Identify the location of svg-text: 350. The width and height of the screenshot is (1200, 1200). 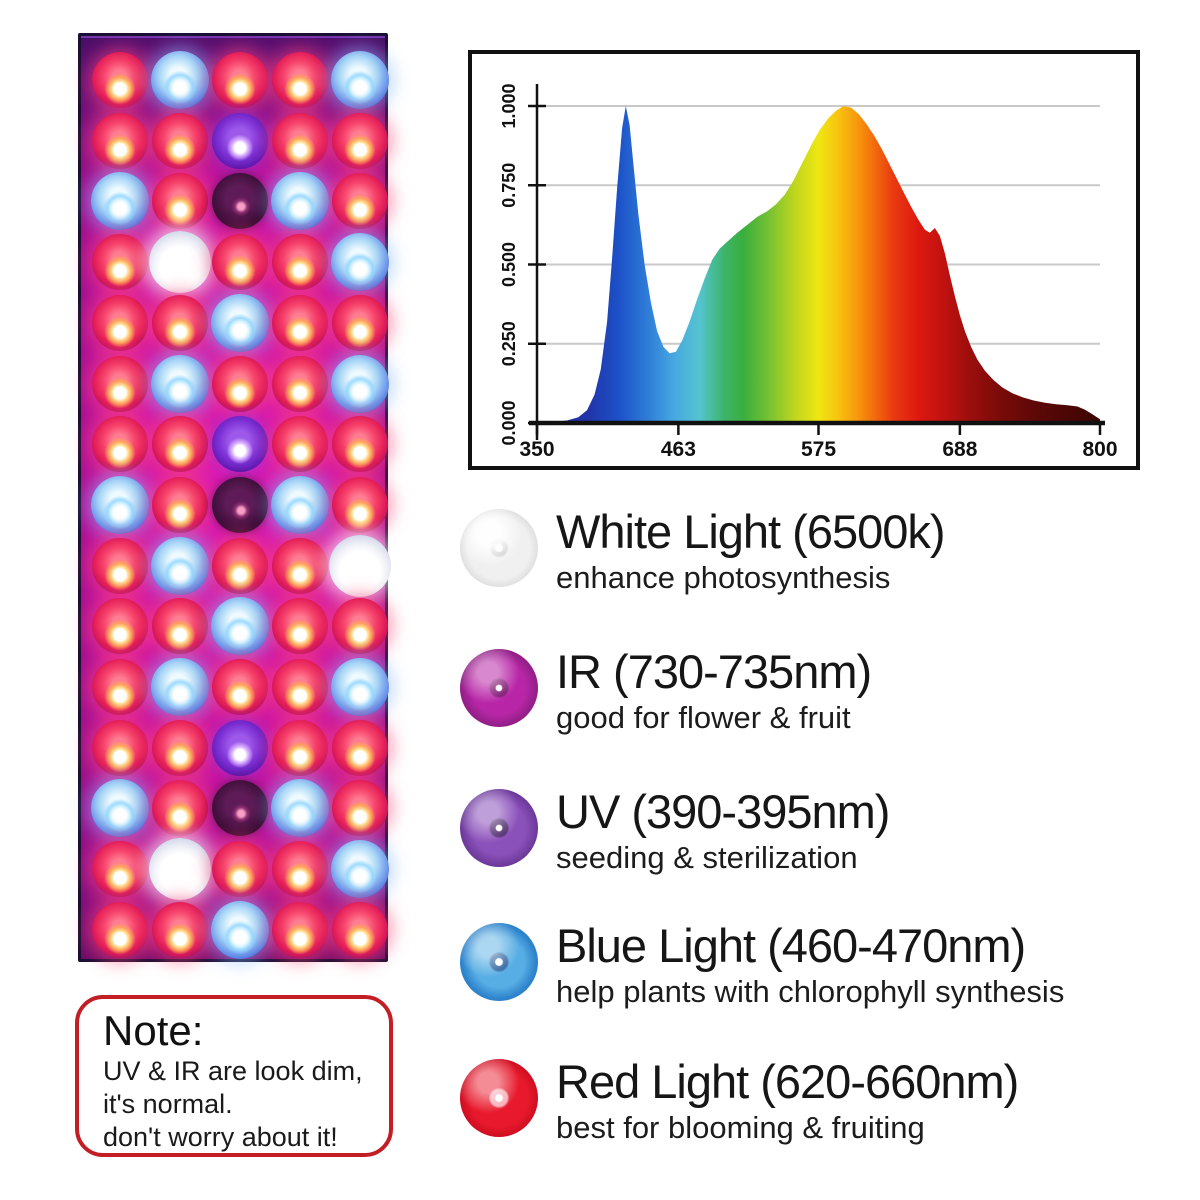
(536, 449).